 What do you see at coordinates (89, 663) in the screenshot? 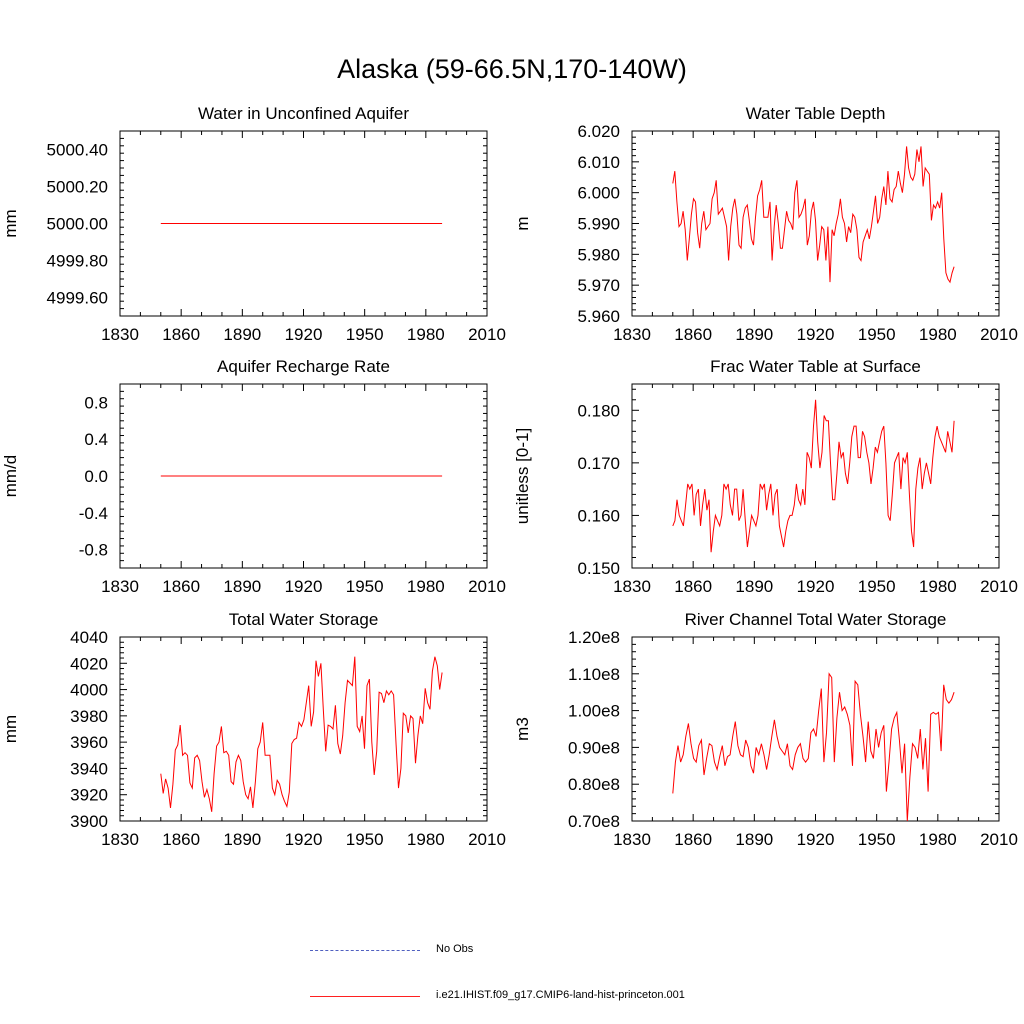
I see `y-tick-label: 4020` at bounding box center [89, 663].